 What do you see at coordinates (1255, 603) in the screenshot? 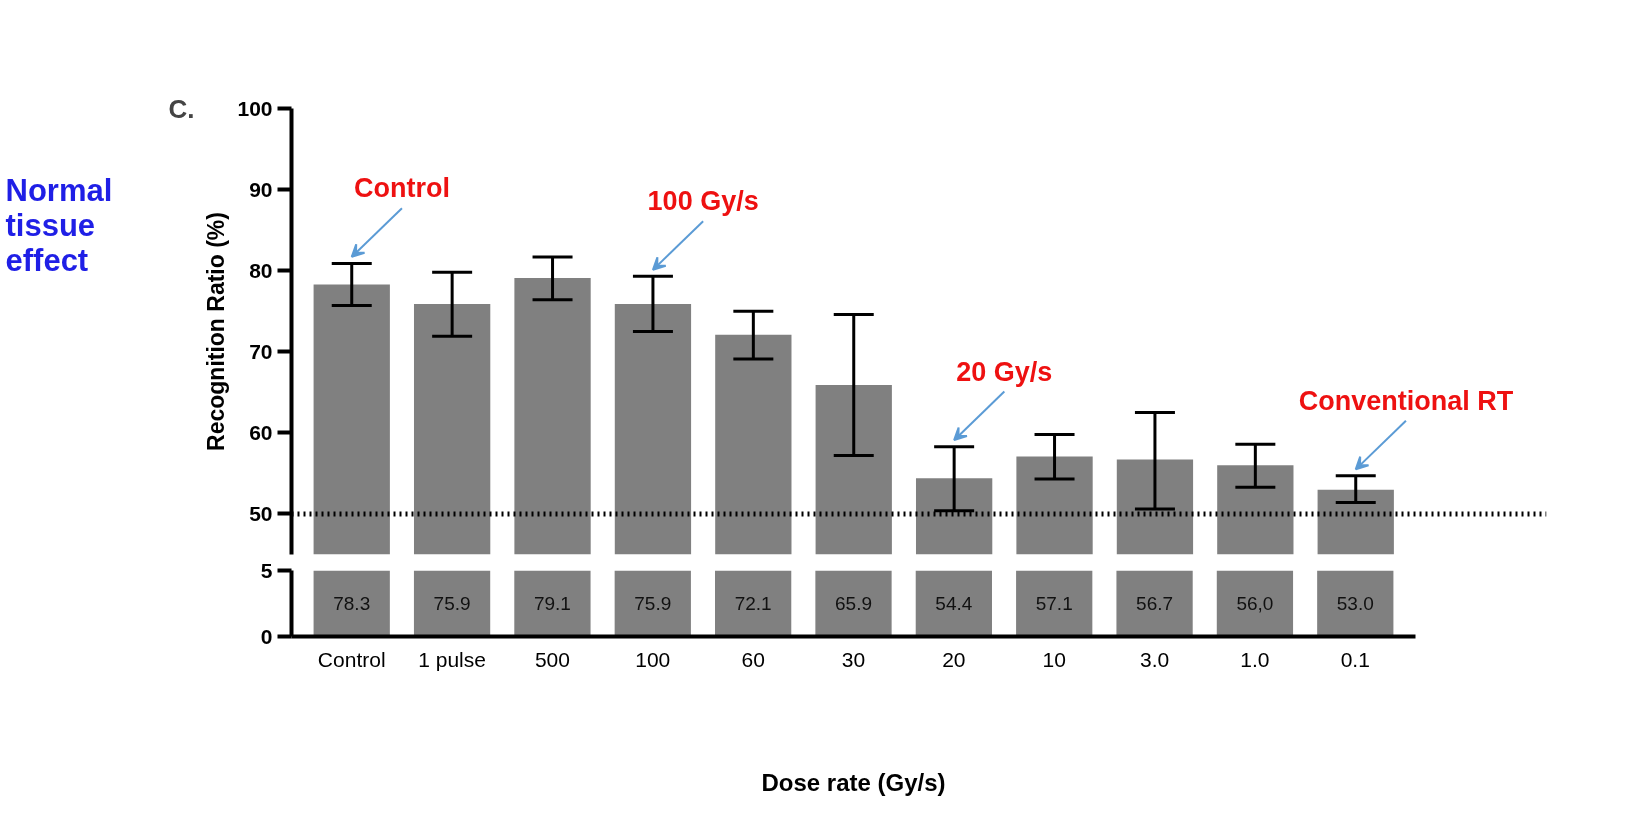
I see `text: 56,0` at bounding box center [1255, 603].